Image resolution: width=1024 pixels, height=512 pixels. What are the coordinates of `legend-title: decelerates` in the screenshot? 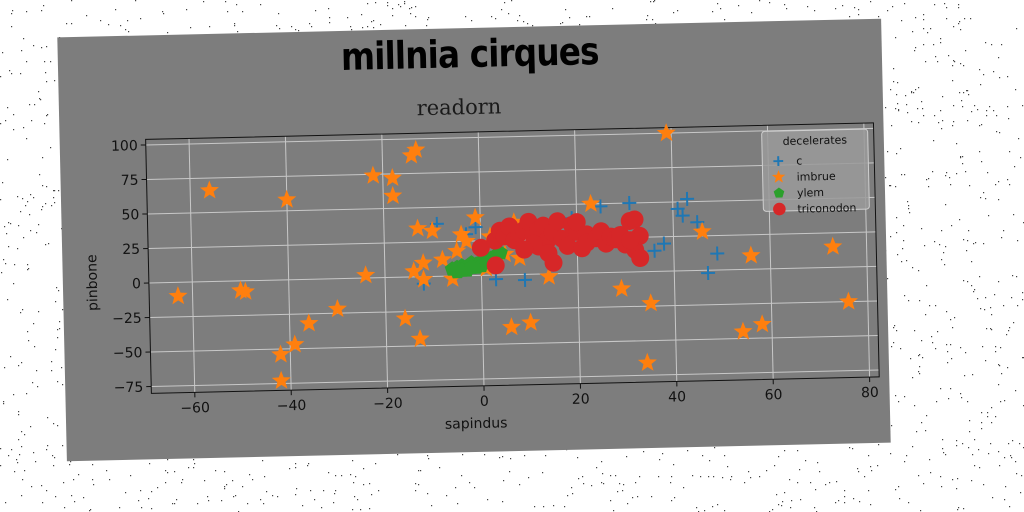 It's located at (814, 141).